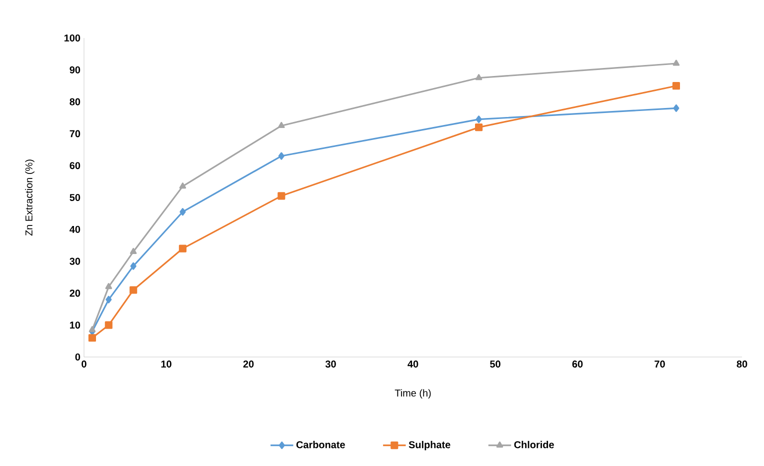 The image size is (764, 466). I want to click on y-tick-label: 80, so click(75, 102).